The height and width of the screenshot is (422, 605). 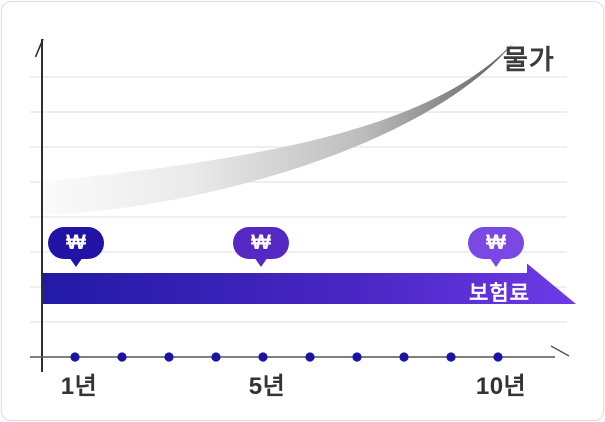 What do you see at coordinates (267, 386) in the screenshot?
I see `x-tick-5-year: 5년` at bounding box center [267, 386].